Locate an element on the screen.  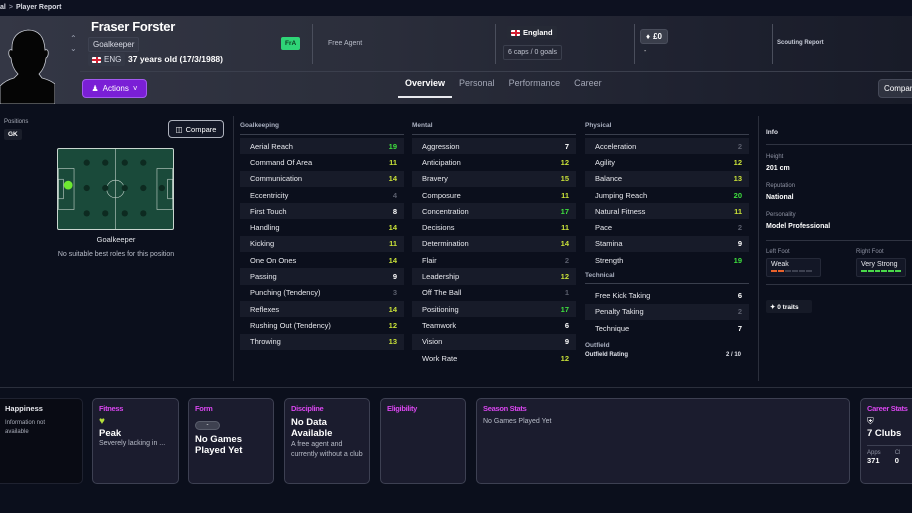
clean-sheets-value: 0 is located at coordinates (896, 460).